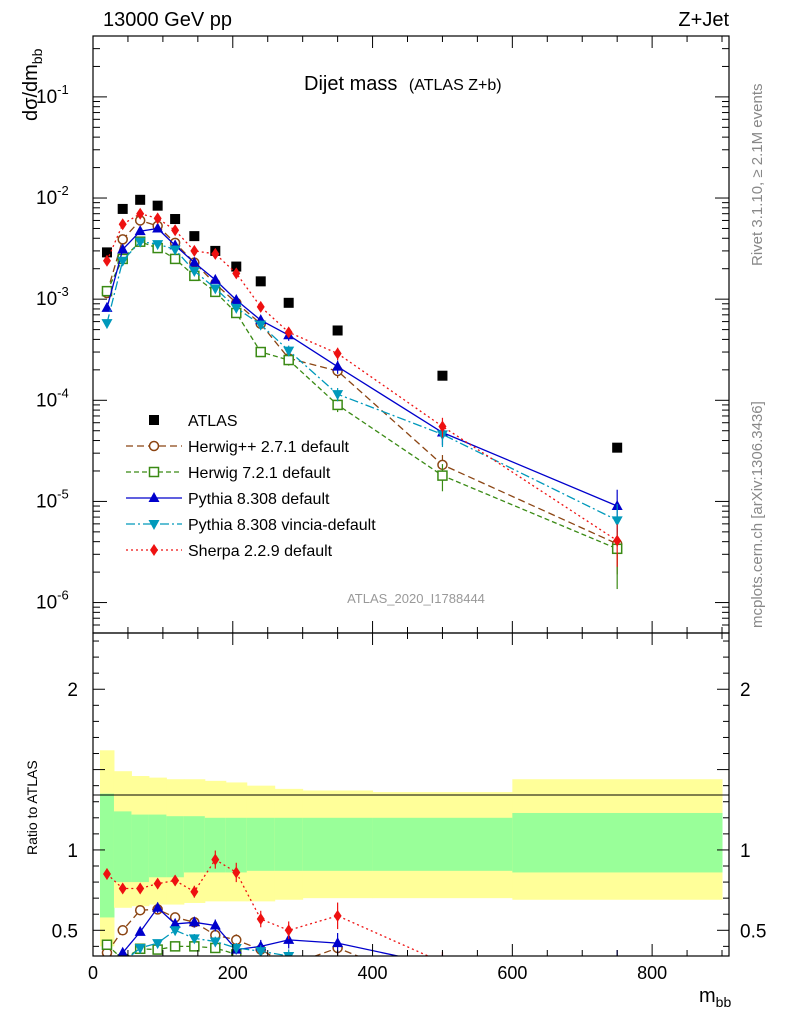 The image size is (786, 1024). I want to click on y-tick-label-ratio-left: 2, so click(72, 690).